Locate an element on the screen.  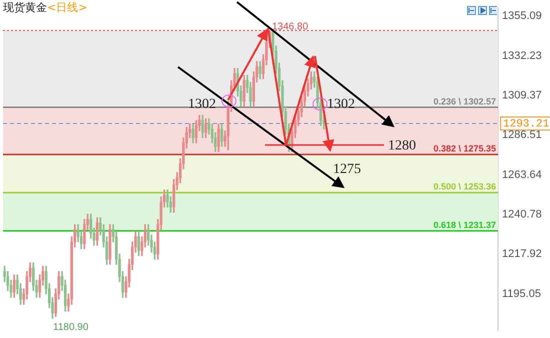
ref-line-label: 0.236 \ 1302.57 is located at coordinates (464, 101).